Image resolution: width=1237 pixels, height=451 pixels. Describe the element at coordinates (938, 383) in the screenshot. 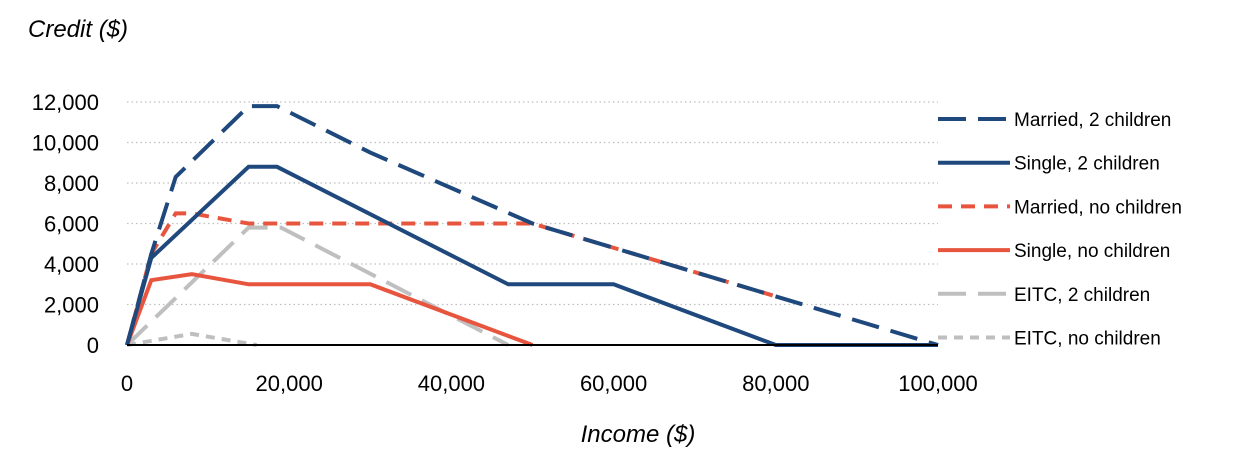

I see `x-tick-label: 100,000` at that location.